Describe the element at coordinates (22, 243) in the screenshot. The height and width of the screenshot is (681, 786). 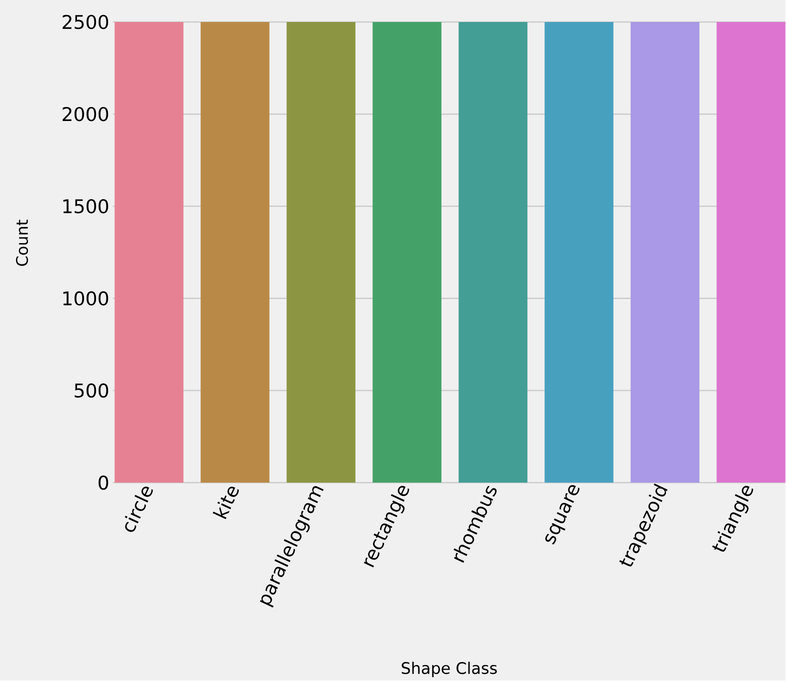
I see `y-axis-title: Count` at that location.